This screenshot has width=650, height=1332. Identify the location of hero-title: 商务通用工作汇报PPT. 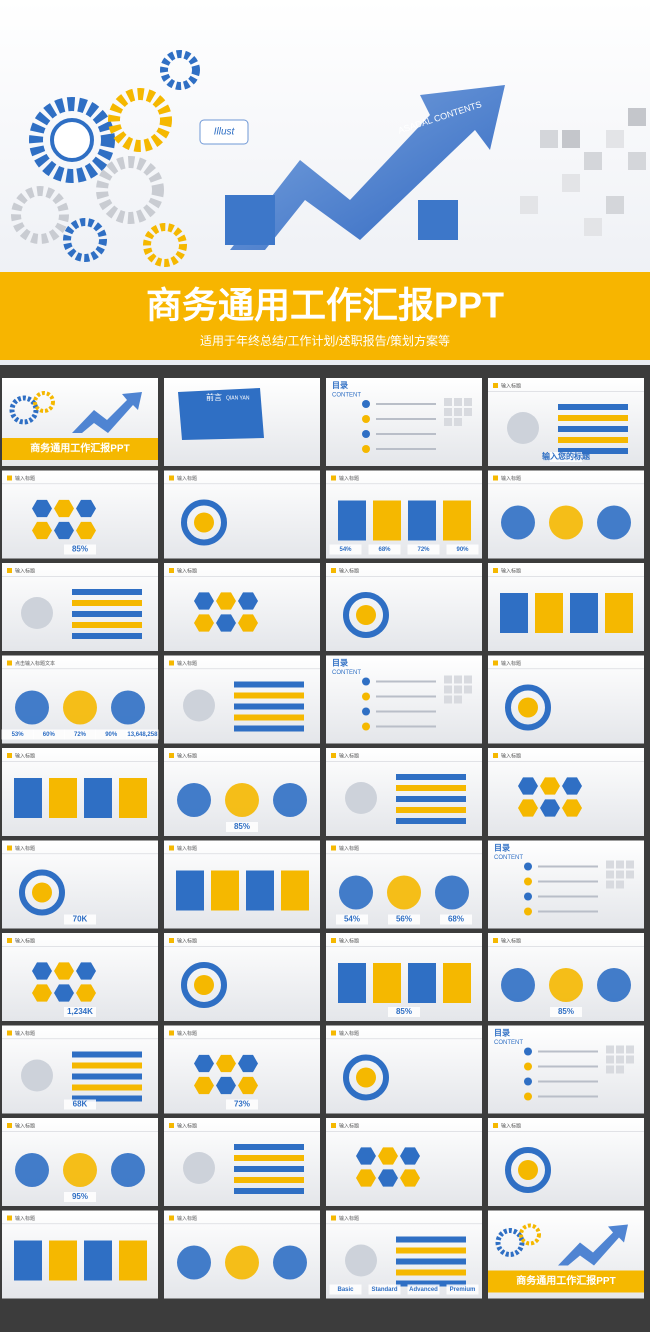
(325, 305).